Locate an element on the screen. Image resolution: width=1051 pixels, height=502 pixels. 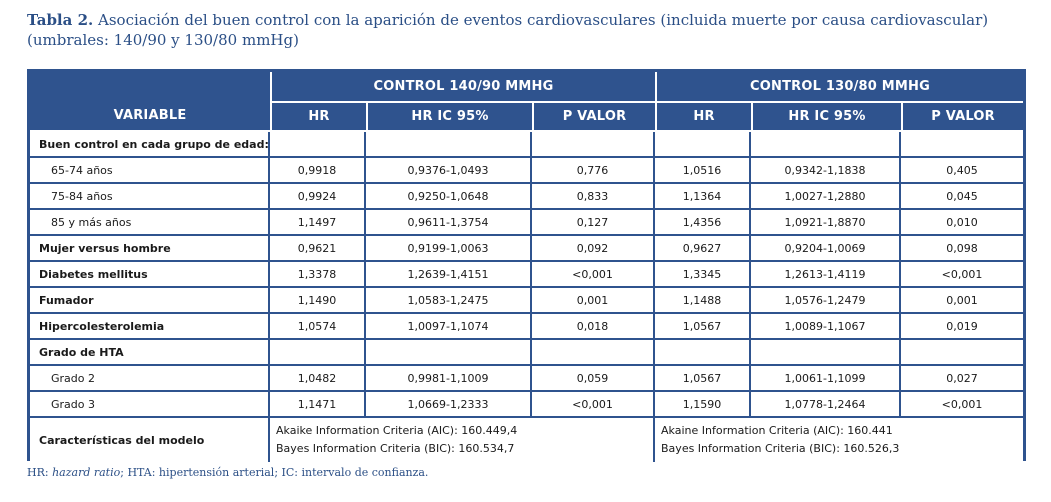
col-header-ic-2: HR IC 95% is located at coordinates (826, 117).